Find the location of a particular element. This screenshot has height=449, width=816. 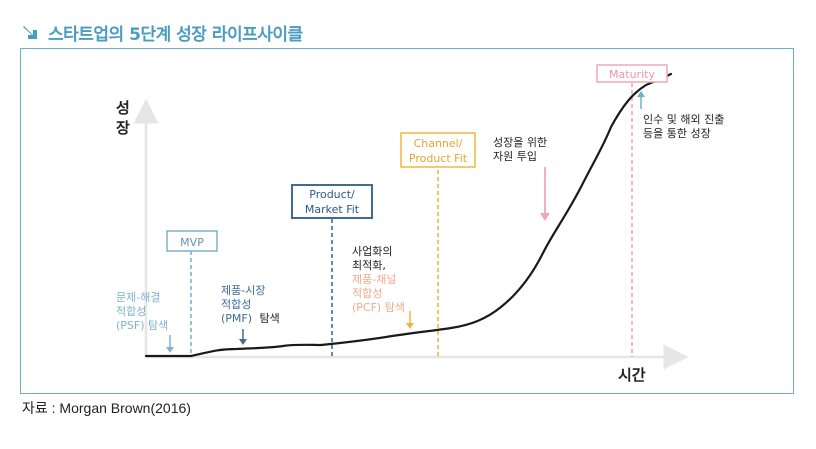

x-axis-label: 시간 is located at coordinates (632, 375).